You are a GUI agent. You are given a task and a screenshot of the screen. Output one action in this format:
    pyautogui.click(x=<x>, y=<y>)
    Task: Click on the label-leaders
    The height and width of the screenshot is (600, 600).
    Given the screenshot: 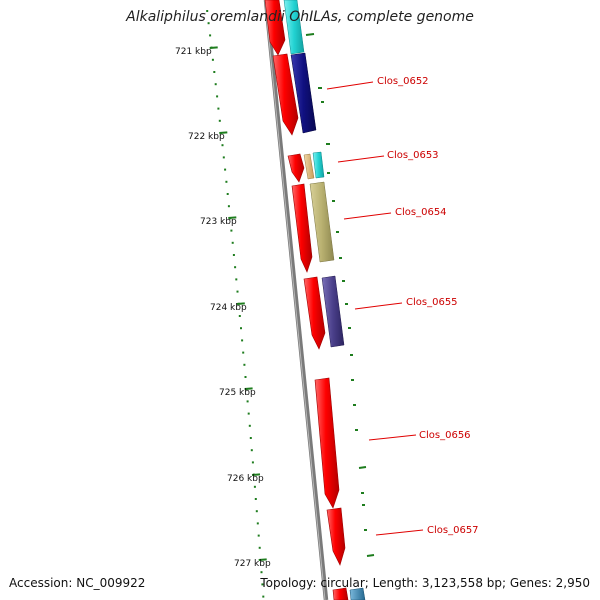 What is the action you would take?
    pyautogui.click(x=375, y=308)
    